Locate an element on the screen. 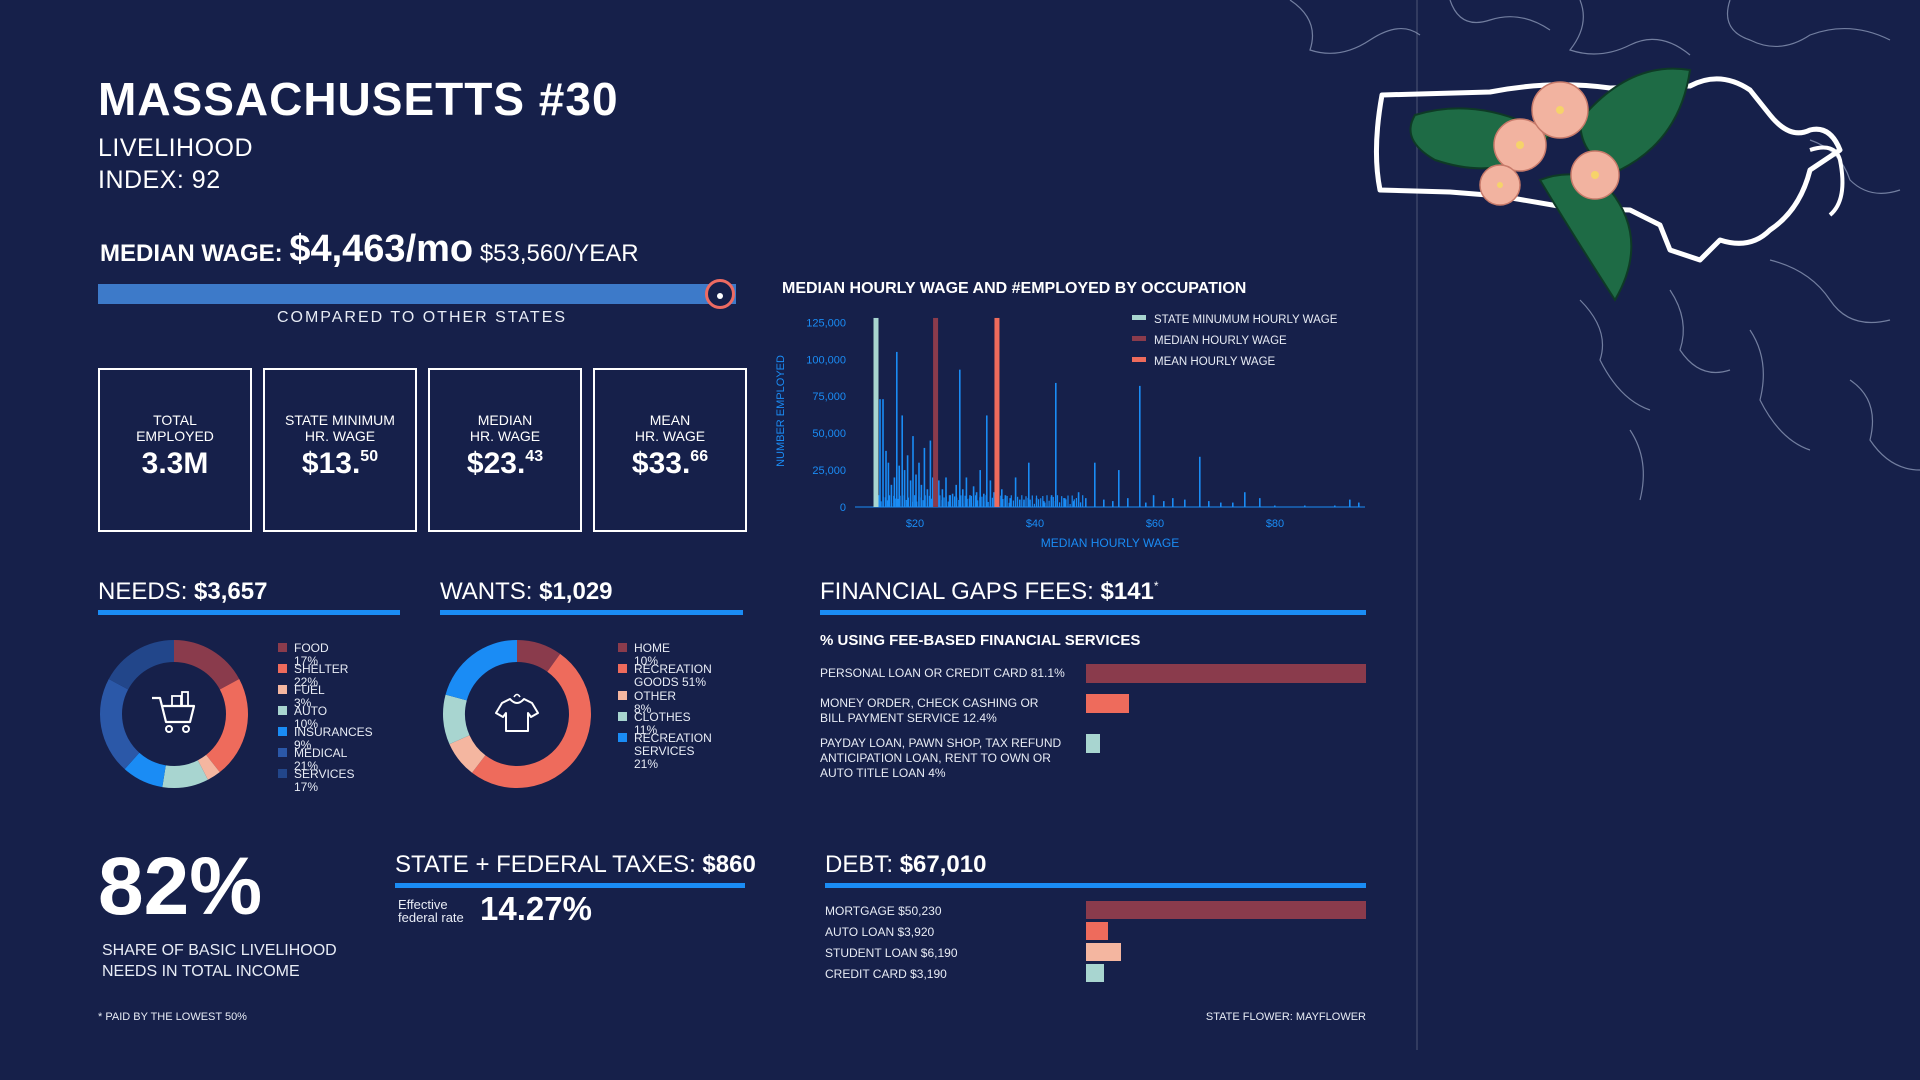  y-tick-label: 125,000 is located at coordinates (826, 323).